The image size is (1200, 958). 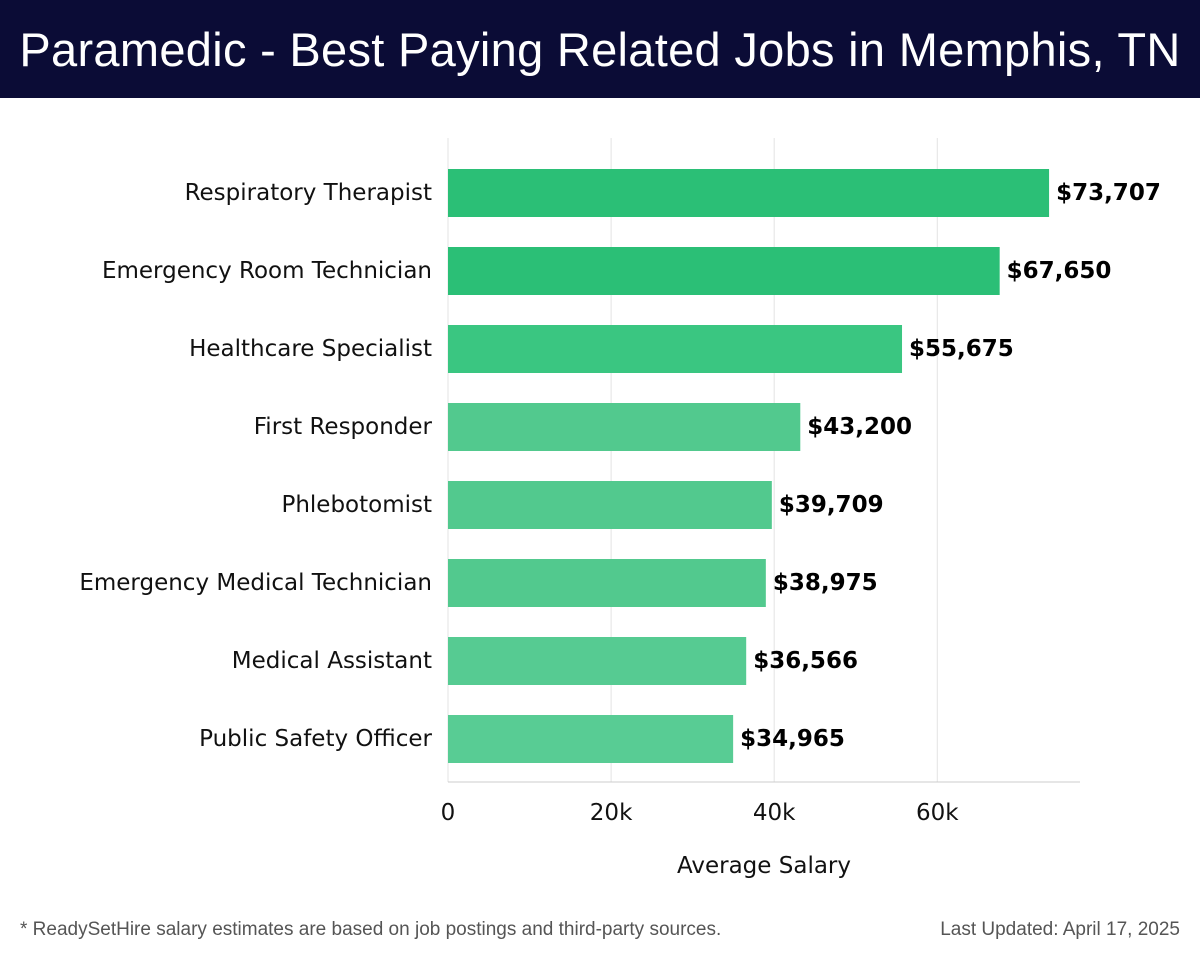 I want to click on x-axis-title: Average Salary, so click(x=764, y=866).